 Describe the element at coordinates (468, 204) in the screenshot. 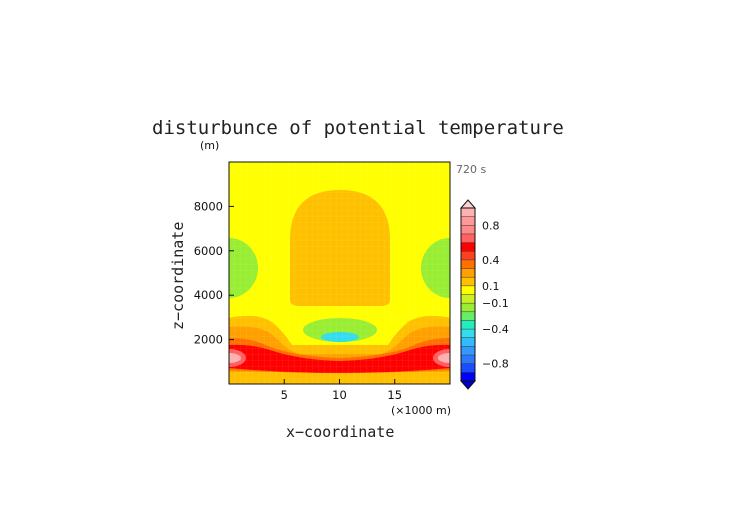

I see `colorbar-max-triangle` at that location.